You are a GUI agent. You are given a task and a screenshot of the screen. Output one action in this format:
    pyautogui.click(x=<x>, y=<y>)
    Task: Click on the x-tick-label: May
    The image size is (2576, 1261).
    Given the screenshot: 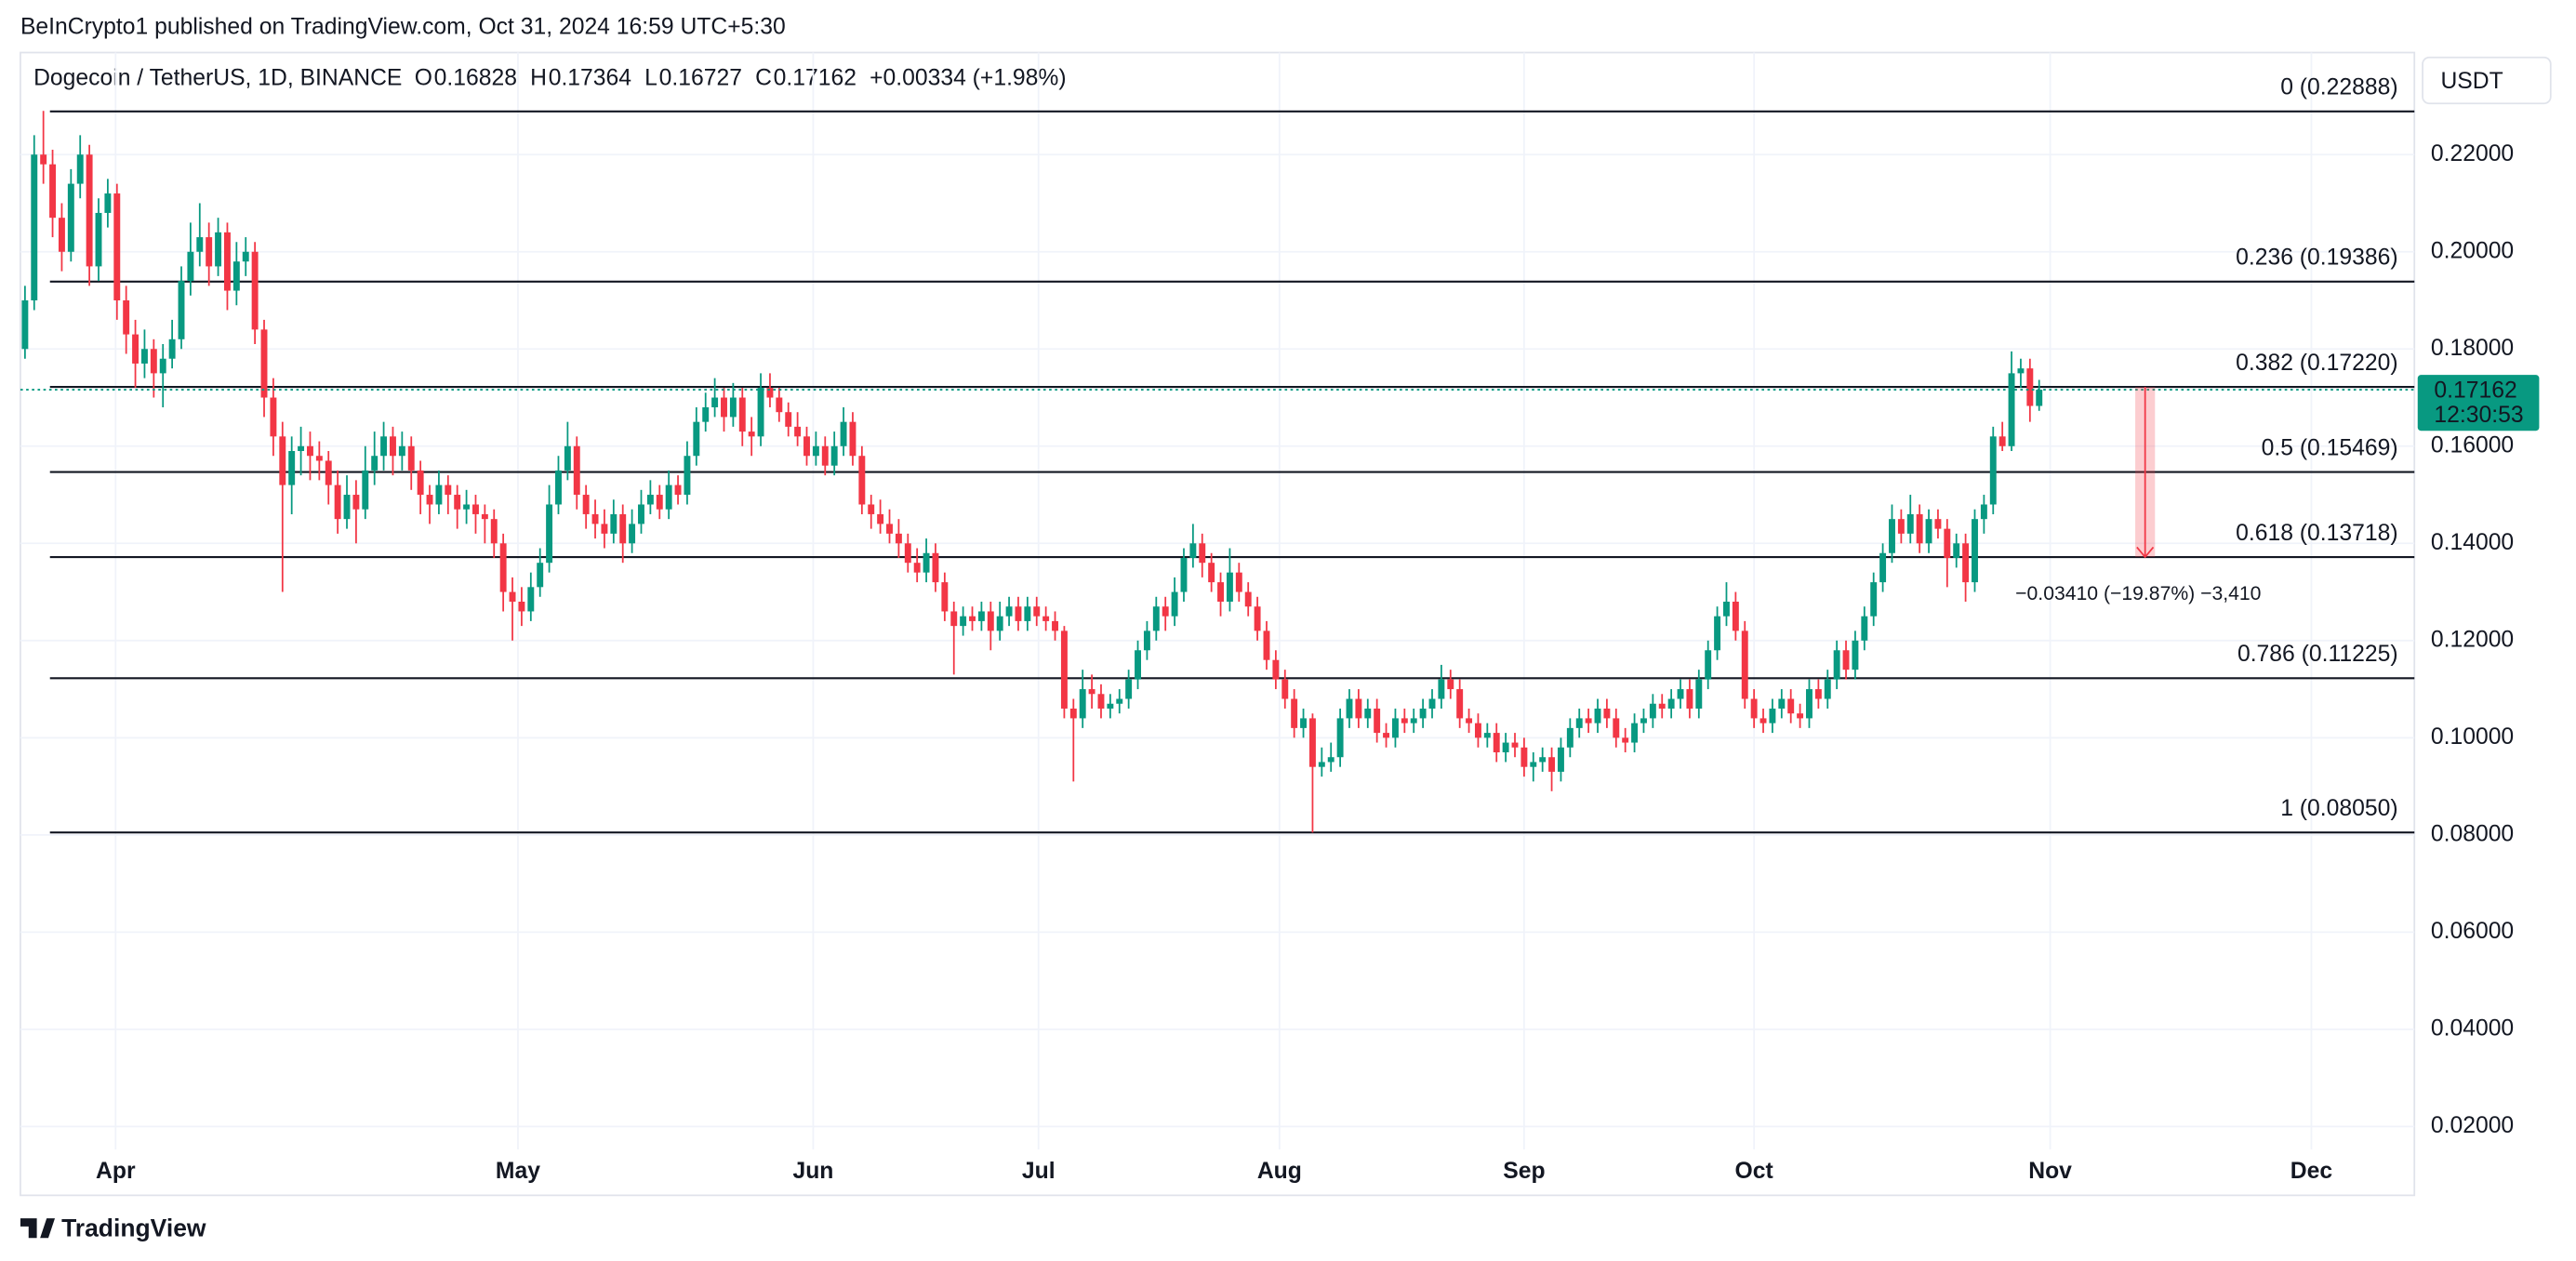 What is the action you would take?
    pyautogui.click(x=518, y=1171)
    